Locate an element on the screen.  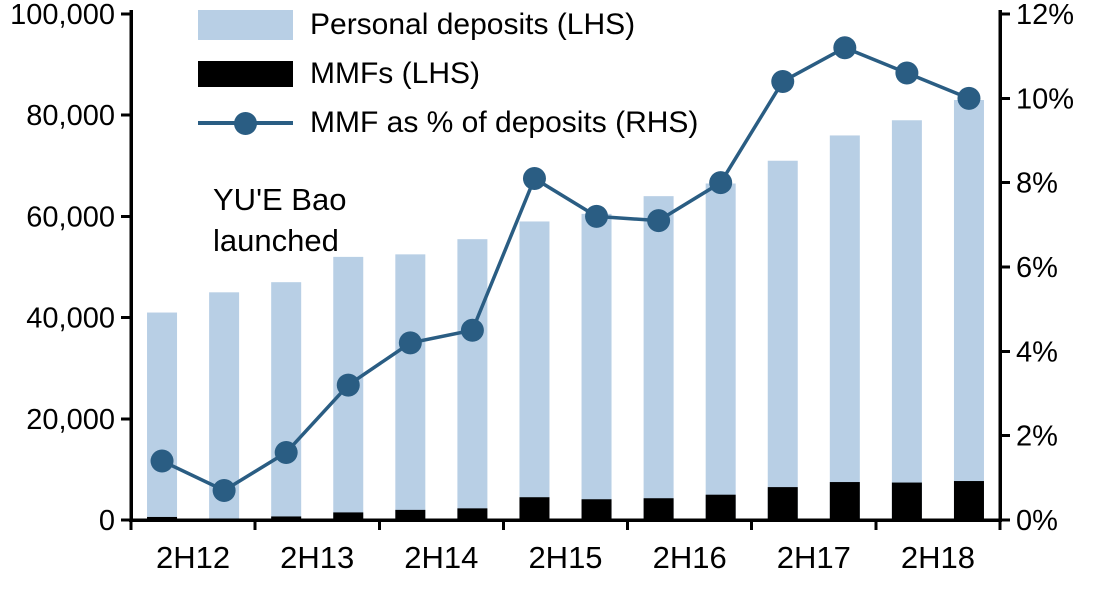
line-swatch-marker is located at coordinates (245, 123).